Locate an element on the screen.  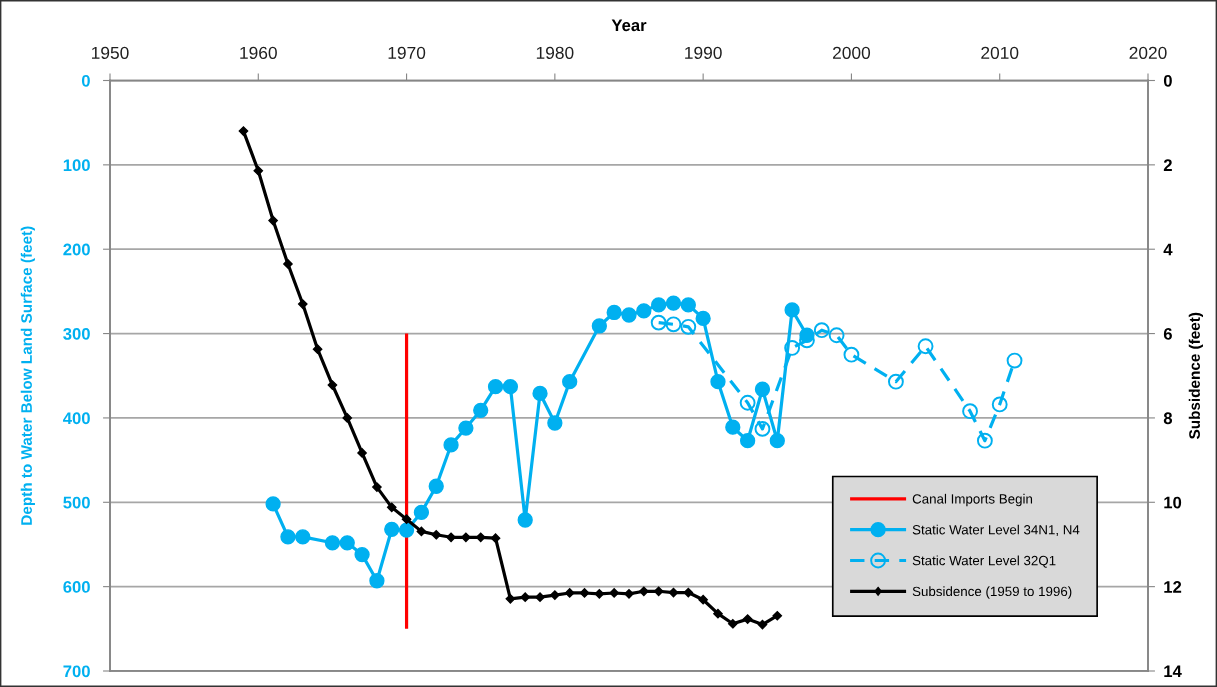
x-tick-label: 1990 is located at coordinates (703, 53).